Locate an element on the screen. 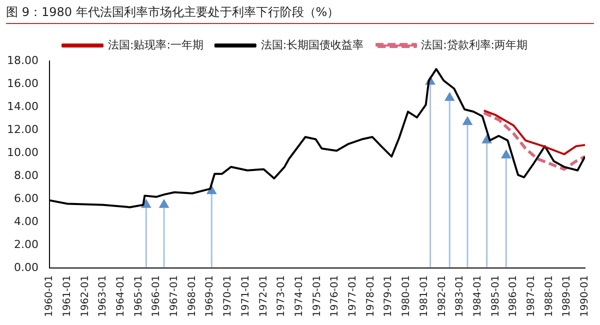 This screenshot has height=325, width=600. x-tick-label: 1969-01 is located at coordinates (210, 296).